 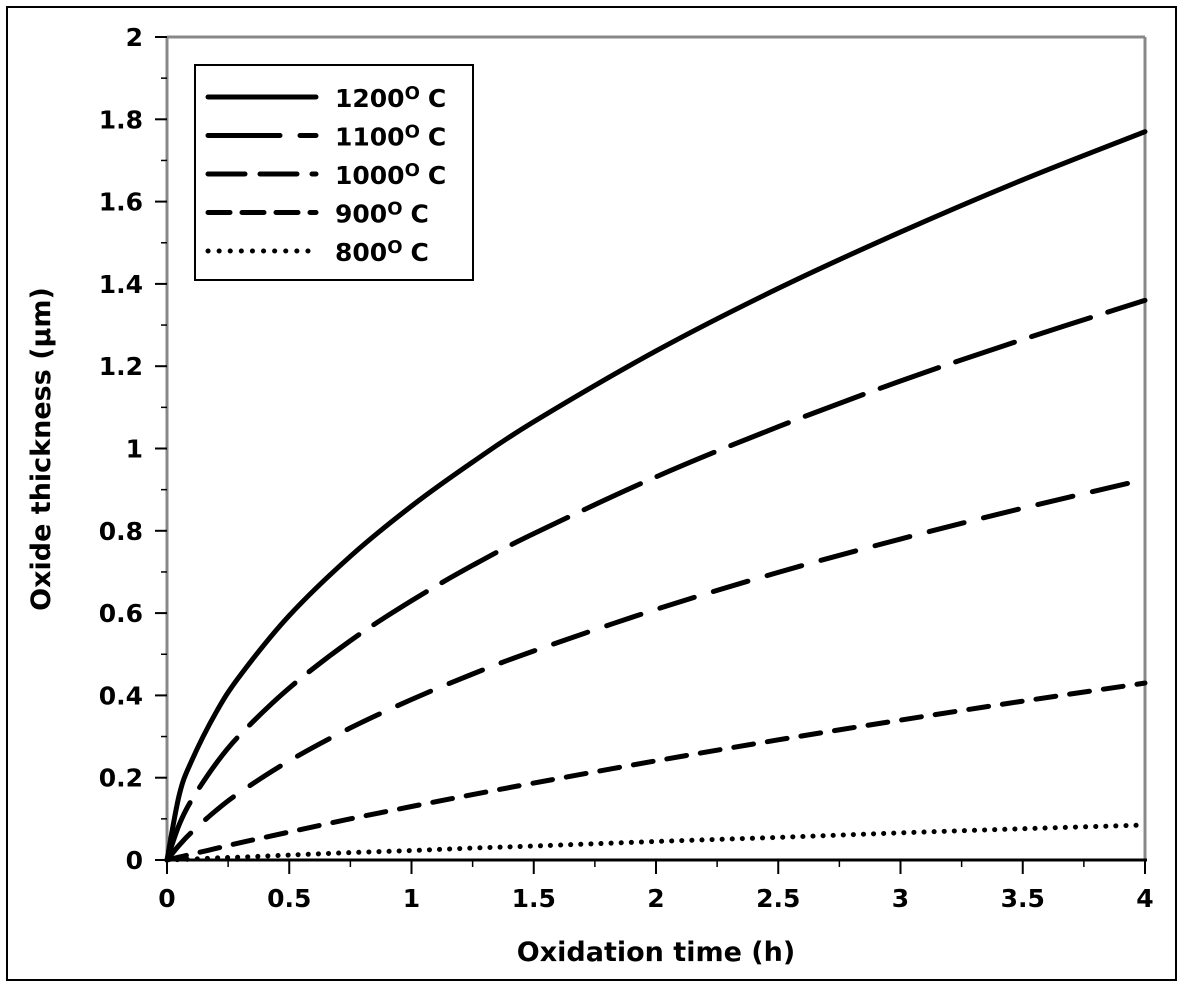 I want to click on legend-temperature: 1100, so click(x=370, y=137).